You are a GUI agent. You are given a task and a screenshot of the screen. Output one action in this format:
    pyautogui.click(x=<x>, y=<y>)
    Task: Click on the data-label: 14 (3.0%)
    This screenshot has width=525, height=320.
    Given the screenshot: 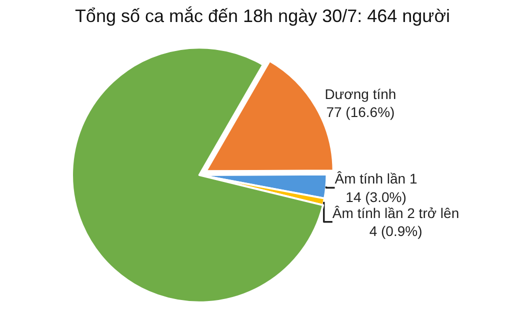 What is the action you would take?
    pyautogui.click(x=376, y=196)
    